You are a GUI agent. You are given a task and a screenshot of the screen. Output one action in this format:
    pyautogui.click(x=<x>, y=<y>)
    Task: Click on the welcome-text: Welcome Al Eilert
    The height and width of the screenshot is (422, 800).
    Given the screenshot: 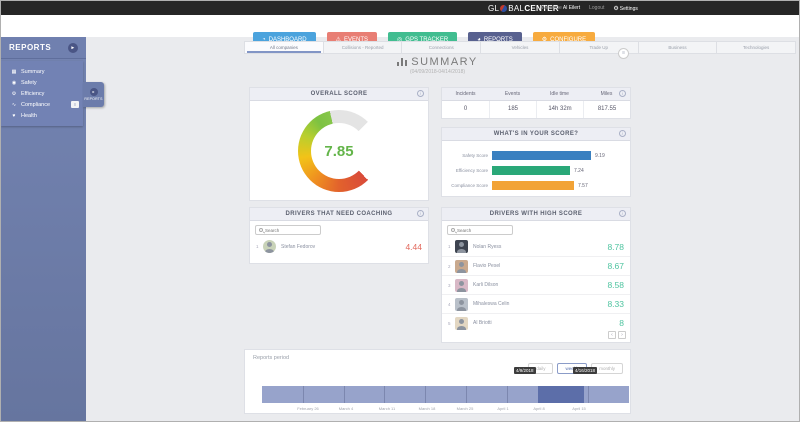 What is the action you would take?
    pyautogui.click(x=561, y=8)
    